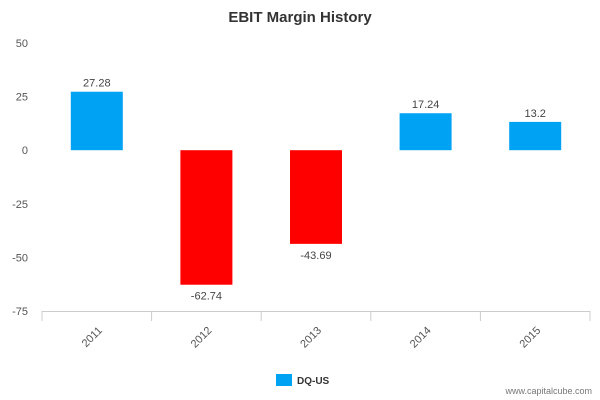 The width and height of the screenshot is (600, 400). What do you see at coordinates (25, 151) in the screenshot?
I see `y-tick-label: 0` at bounding box center [25, 151].